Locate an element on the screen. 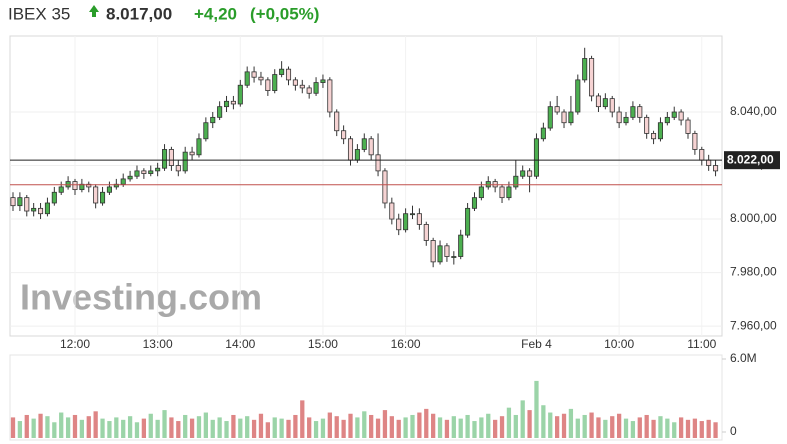  y-tick-label: 7.960,00 is located at coordinates (753, 325).